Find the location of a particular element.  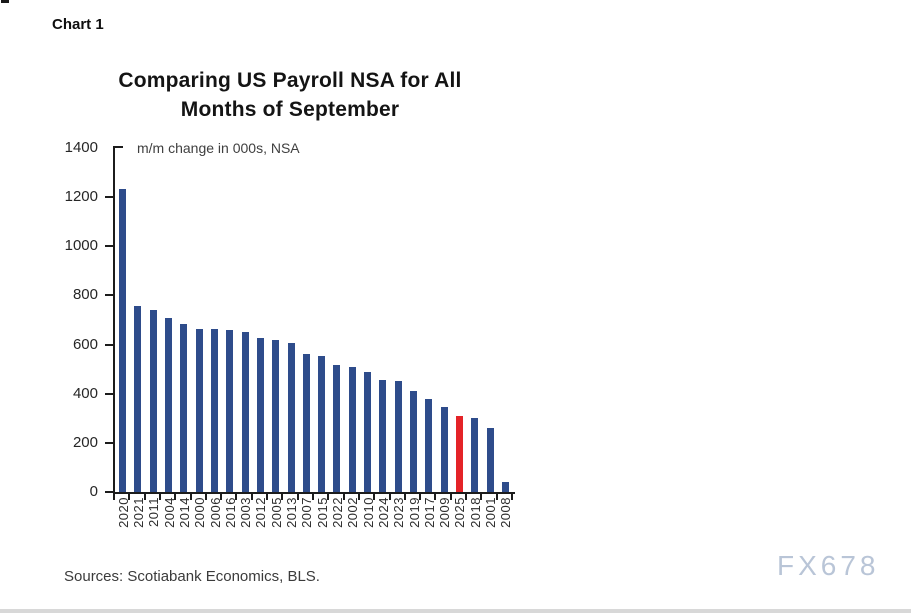

chart-title-line-1: Comparing US Payroll NSA for All is located at coordinates (290, 80).